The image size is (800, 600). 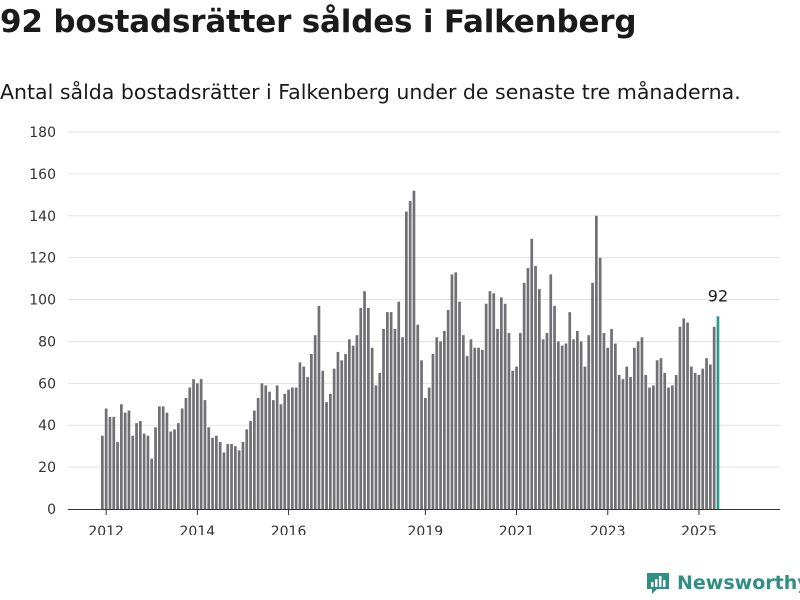 I want to click on y-tick-label: 180, so click(x=42, y=133).